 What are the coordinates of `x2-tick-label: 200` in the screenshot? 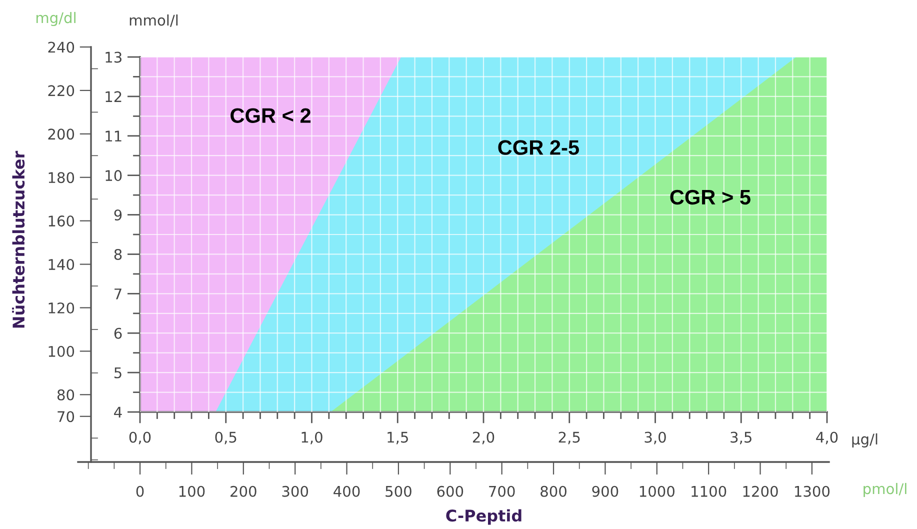 It's located at (243, 491).